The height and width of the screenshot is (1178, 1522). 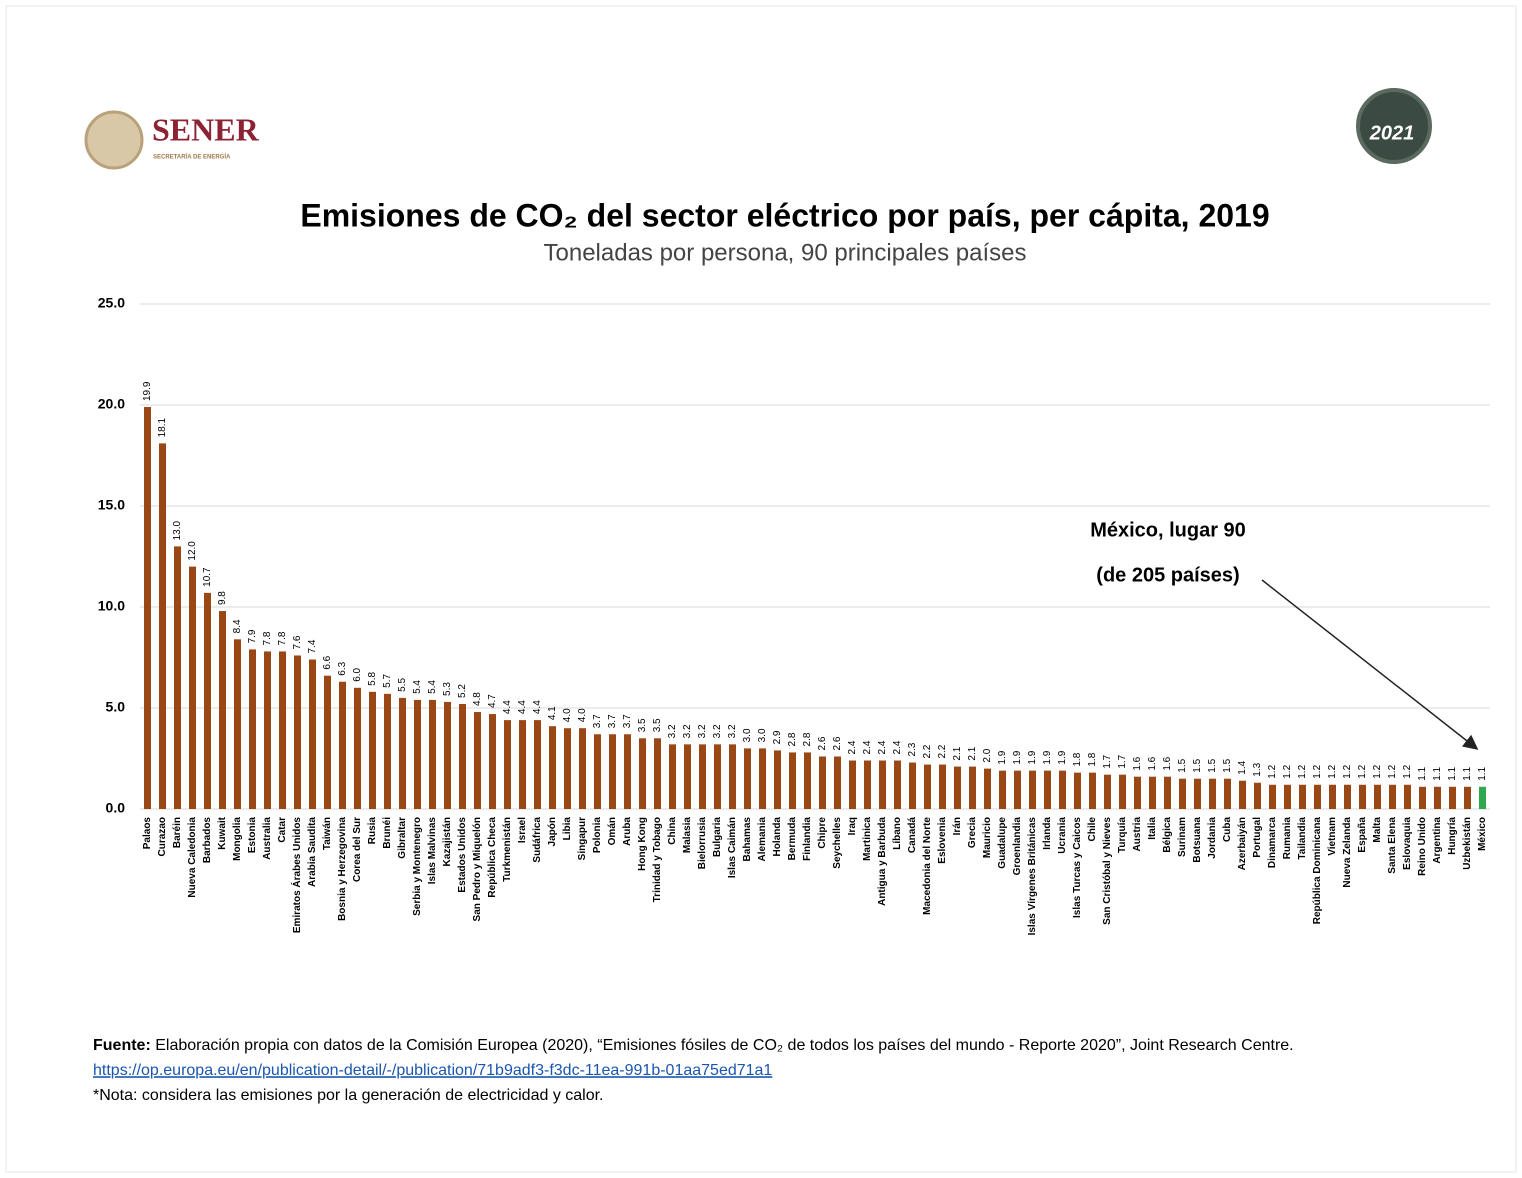 What do you see at coordinates (162, 427) in the screenshot?
I see `value-label: 18.1` at bounding box center [162, 427].